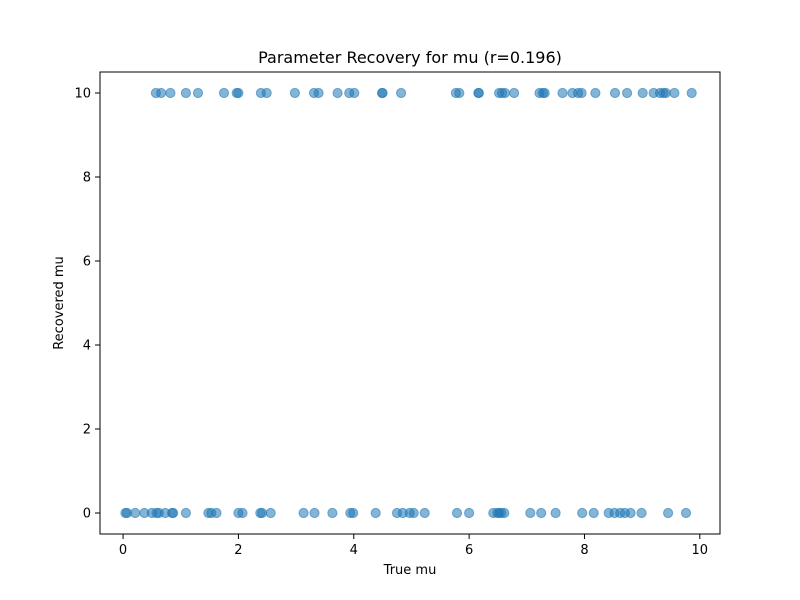 The width and height of the screenshot is (800, 600). I want to click on y-tick-label: 2, so click(87, 430).